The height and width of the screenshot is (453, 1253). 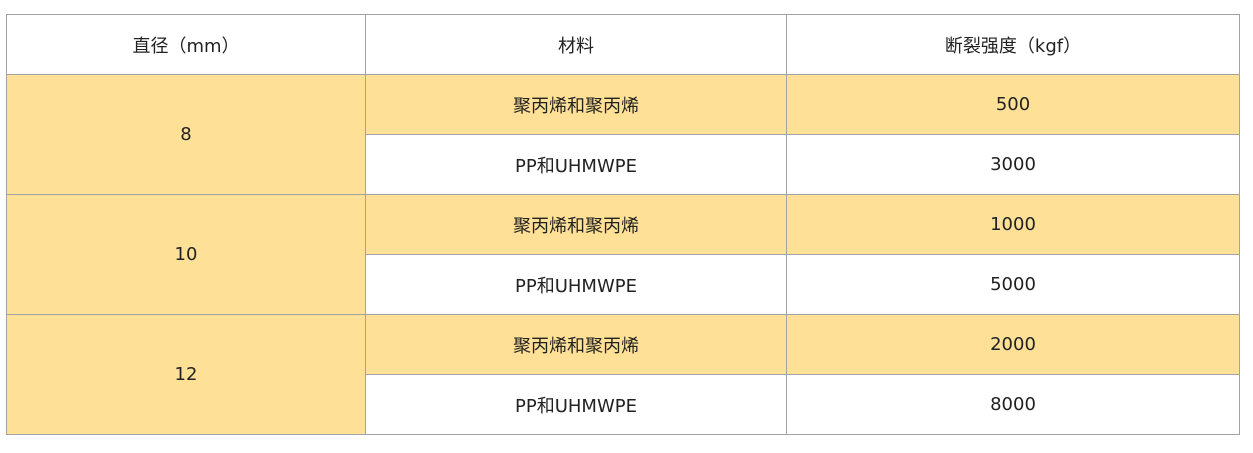 I want to click on header-row: 直径（mm） 材料 断裂强度（kgf）, so click(x=623, y=44).